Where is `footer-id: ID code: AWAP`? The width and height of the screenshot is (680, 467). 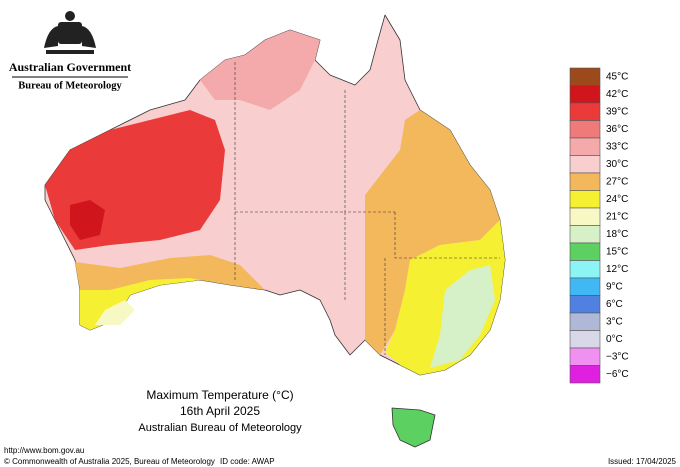 footer-id: ID code: AWAP is located at coordinates (247, 461).